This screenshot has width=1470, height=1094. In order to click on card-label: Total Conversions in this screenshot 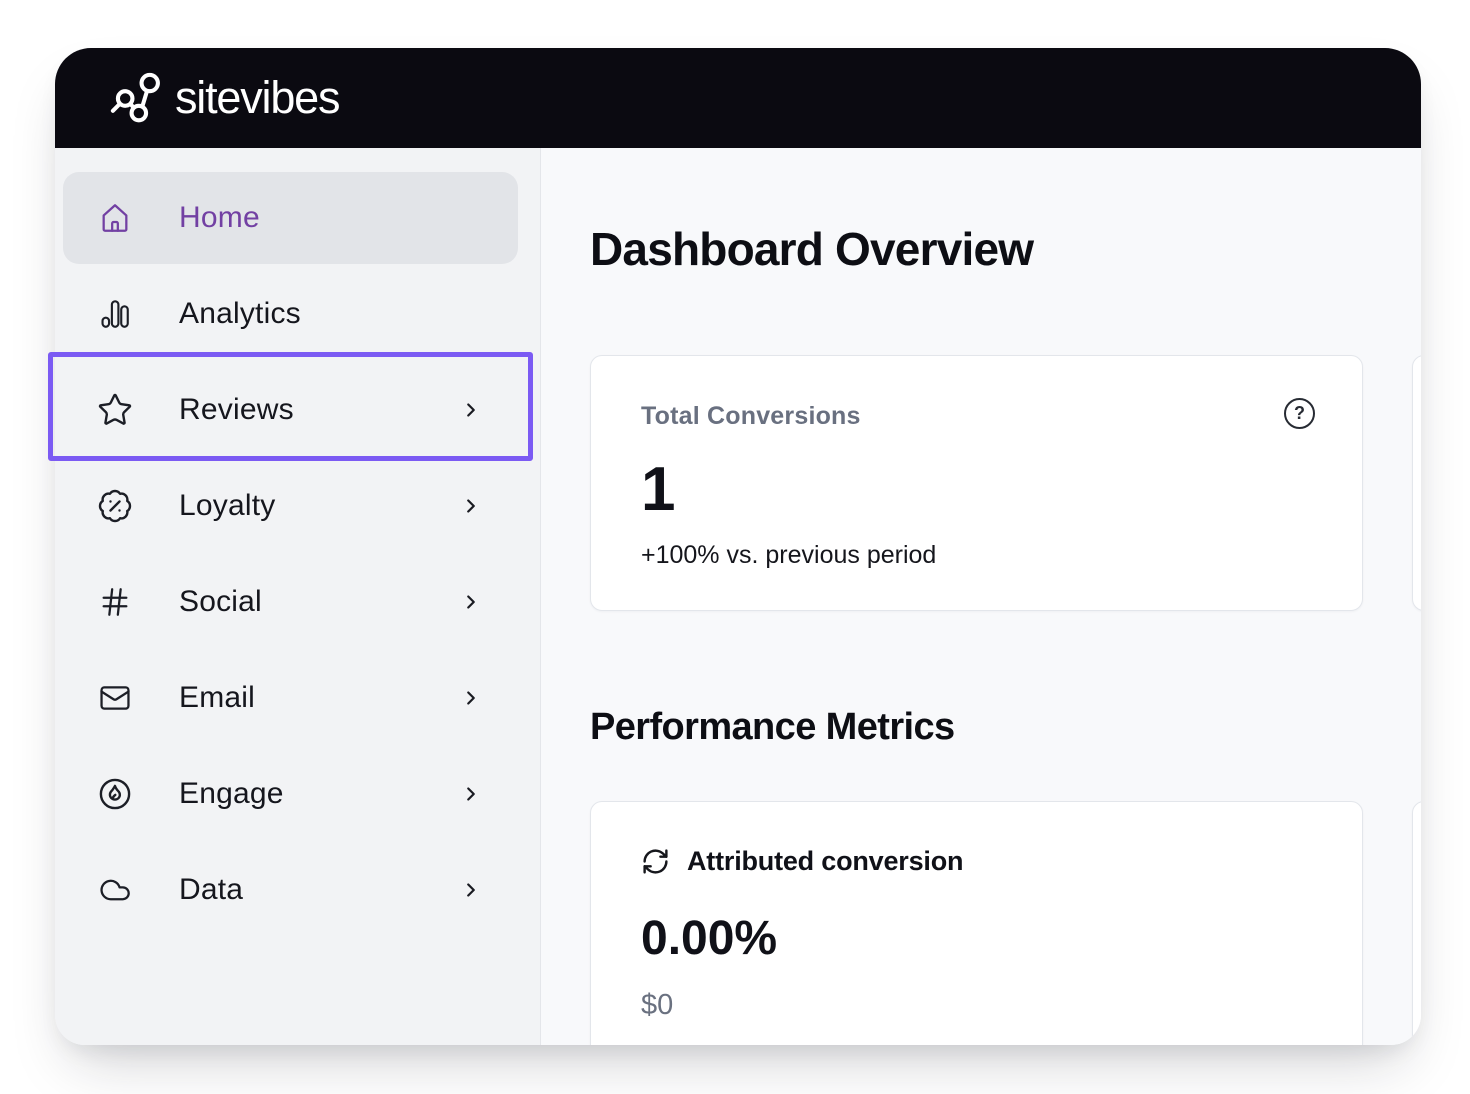, I will do `click(751, 416)`.